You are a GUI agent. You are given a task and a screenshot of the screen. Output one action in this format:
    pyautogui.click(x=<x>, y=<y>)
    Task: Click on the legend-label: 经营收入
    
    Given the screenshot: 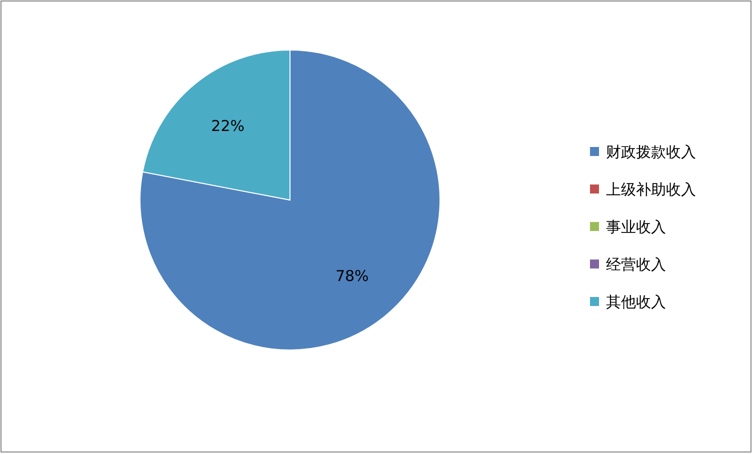 What is the action you would take?
    pyautogui.click(x=636, y=265)
    